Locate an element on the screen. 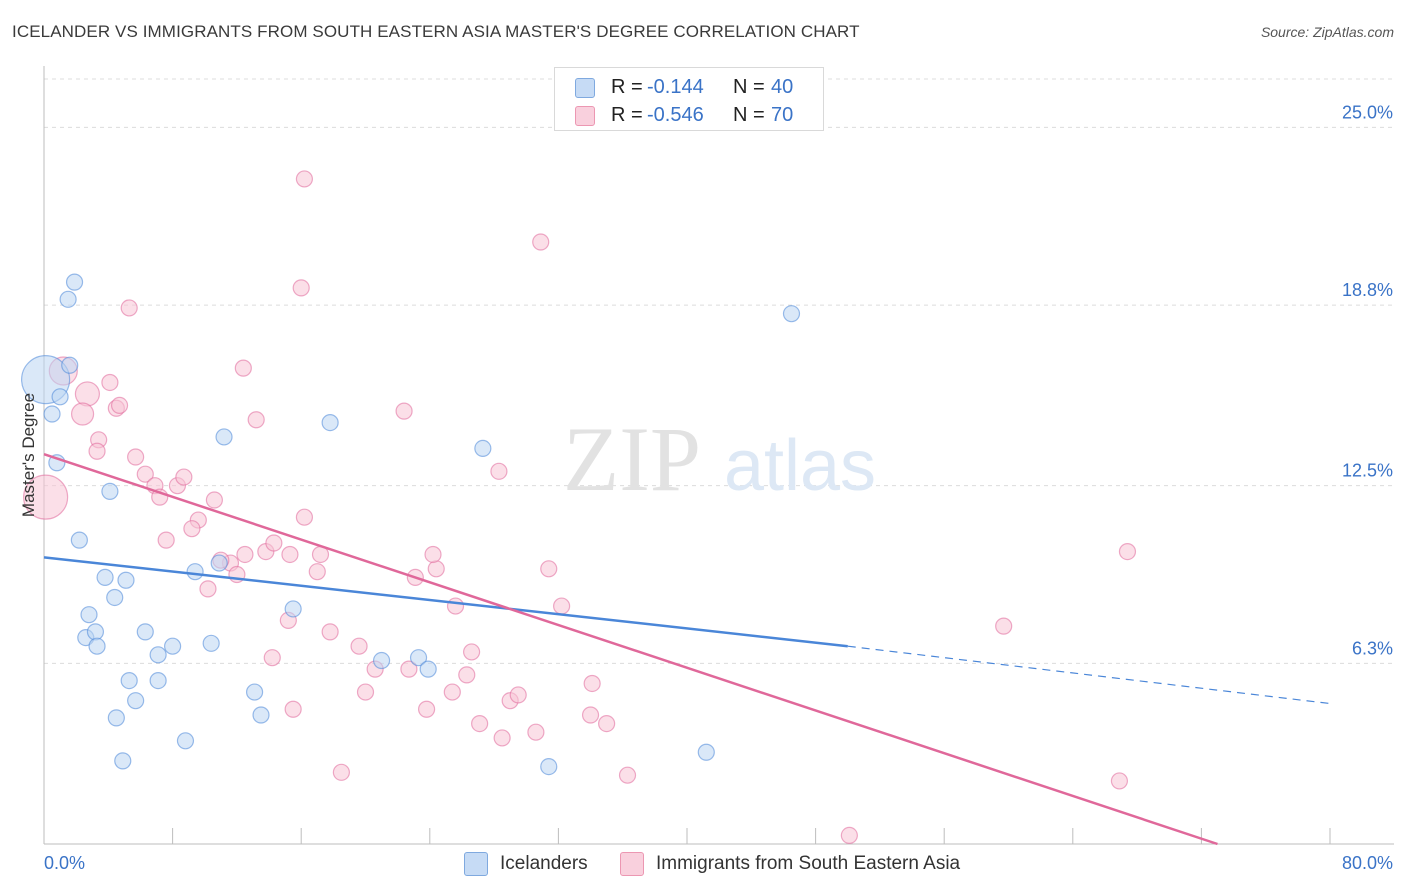 The width and height of the screenshot is (1406, 892). y-tick-label: 12.5% is located at coordinates (1367, 471).